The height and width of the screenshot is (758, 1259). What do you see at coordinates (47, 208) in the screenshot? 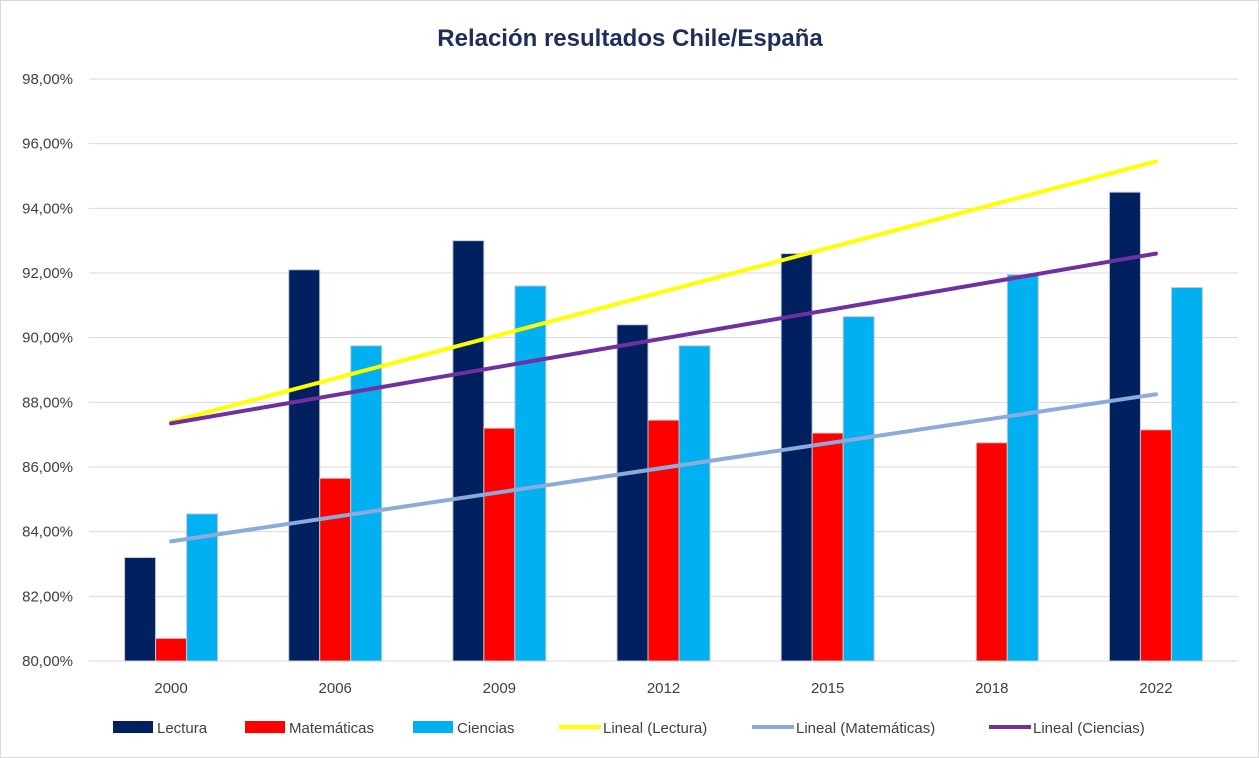
I see `y-tick-label: 94,00%` at bounding box center [47, 208].